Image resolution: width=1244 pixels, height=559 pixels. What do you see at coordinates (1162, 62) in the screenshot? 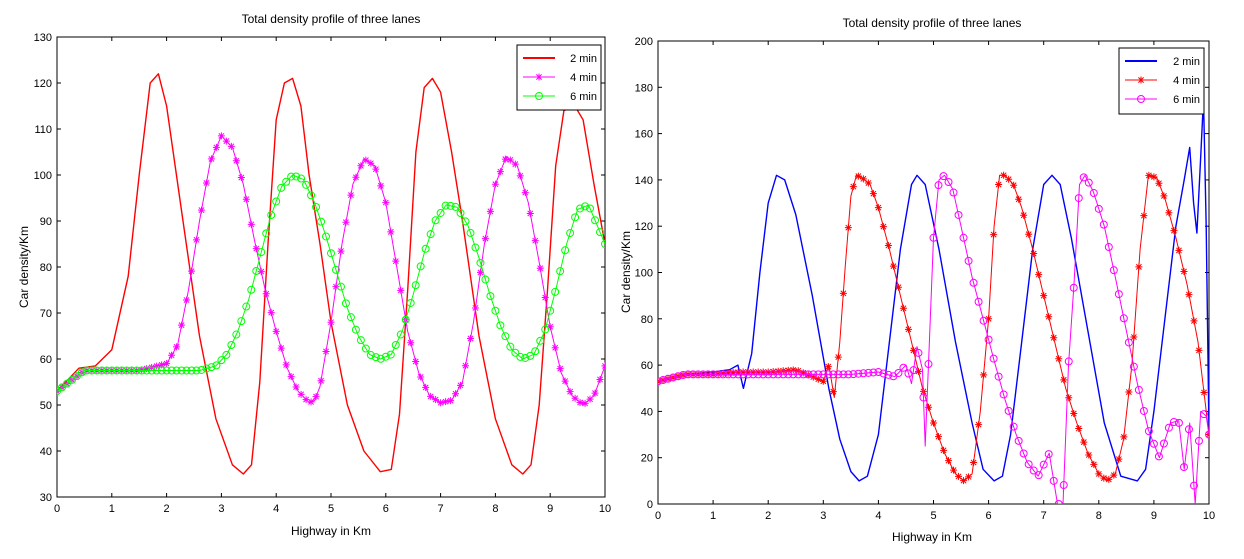
I see `legend-item: 2 min` at bounding box center [1162, 62].